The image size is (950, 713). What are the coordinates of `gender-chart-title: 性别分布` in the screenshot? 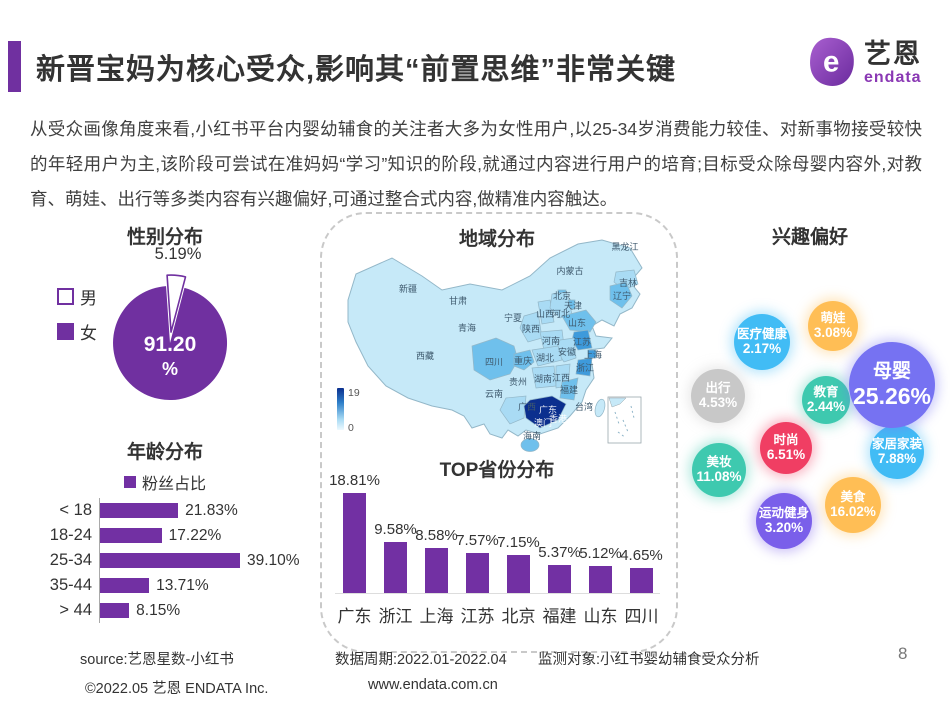 It's located at (164, 237).